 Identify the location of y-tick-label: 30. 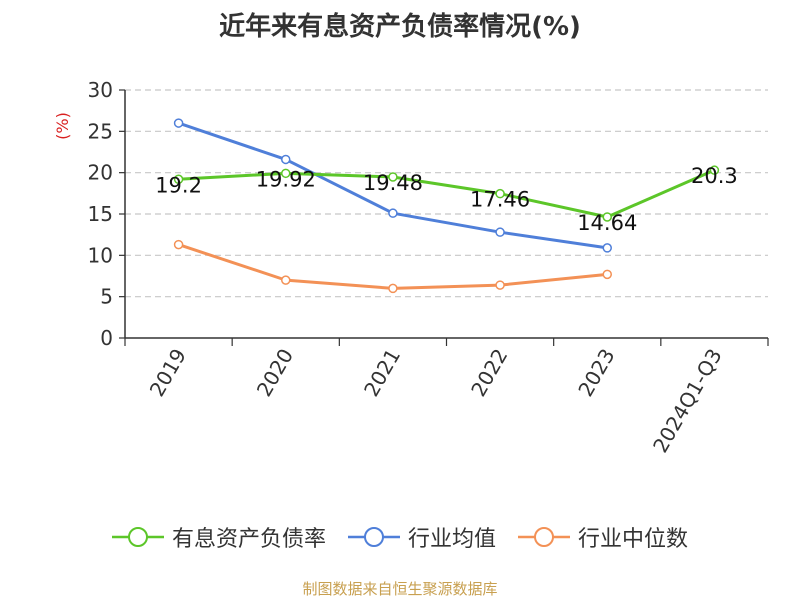
(100, 90).